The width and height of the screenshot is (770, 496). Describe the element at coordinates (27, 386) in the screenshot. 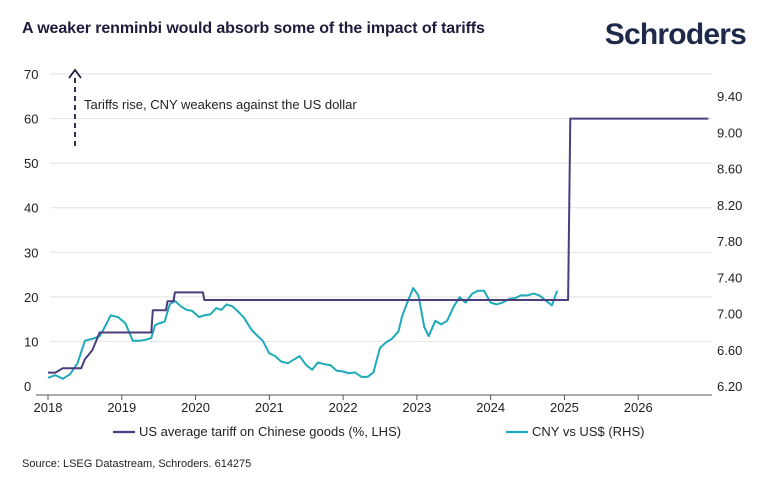

I see `left-tick-label: 0` at that location.